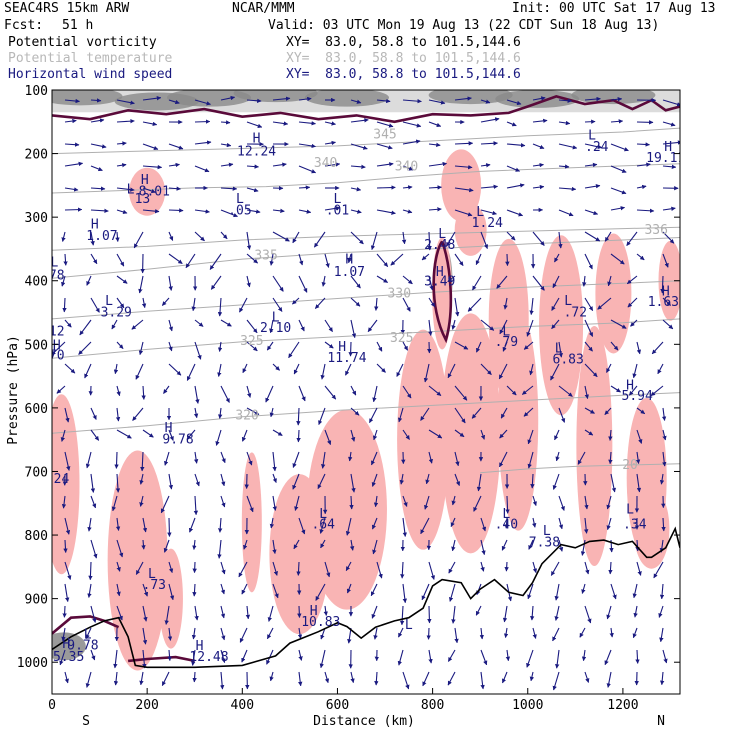 The height and width of the screenshot is (740, 740). Describe the element at coordinates (366, 238) in the screenshot. I see `theta-contour-line` at that location.